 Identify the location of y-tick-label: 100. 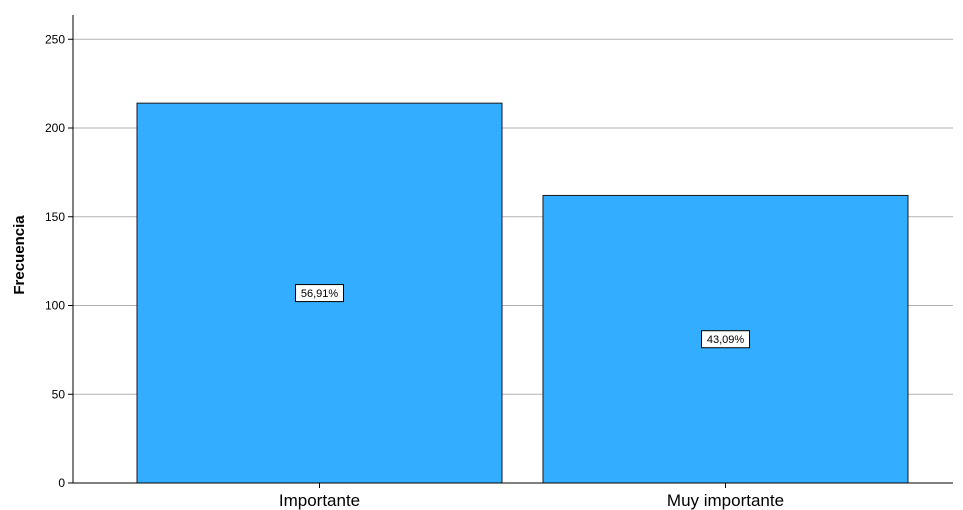
(55, 306).